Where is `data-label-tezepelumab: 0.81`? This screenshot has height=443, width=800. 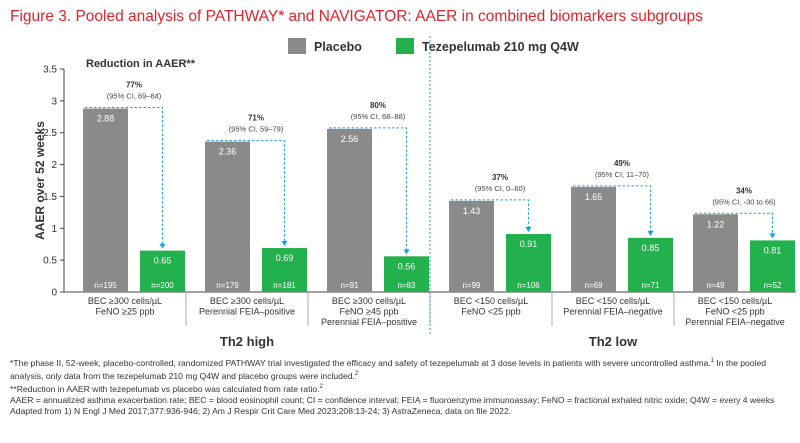
data-label-tezepelumab: 0.81 is located at coordinates (773, 250).